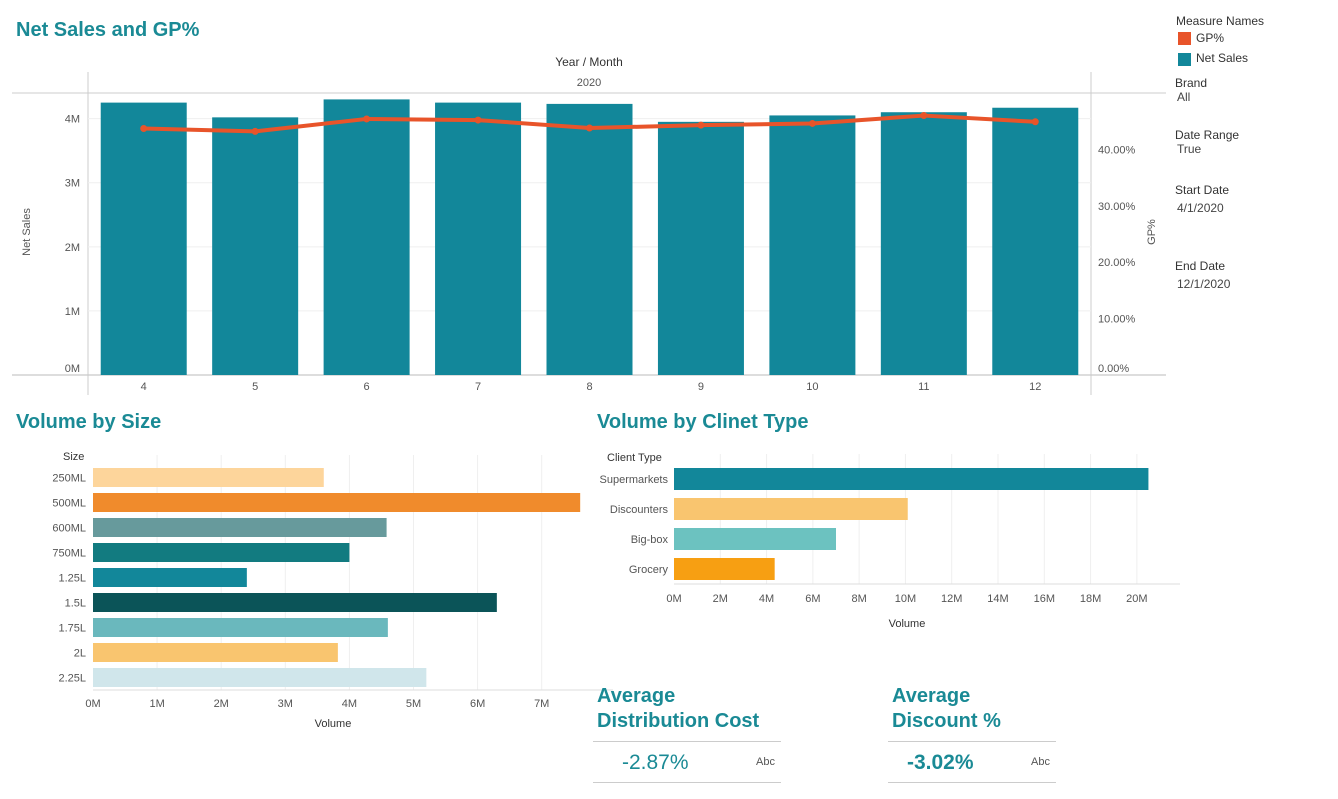  What do you see at coordinates (997, 599) in the screenshot?
I see `x-tick-label: 14M` at bounding box center [997, 599].